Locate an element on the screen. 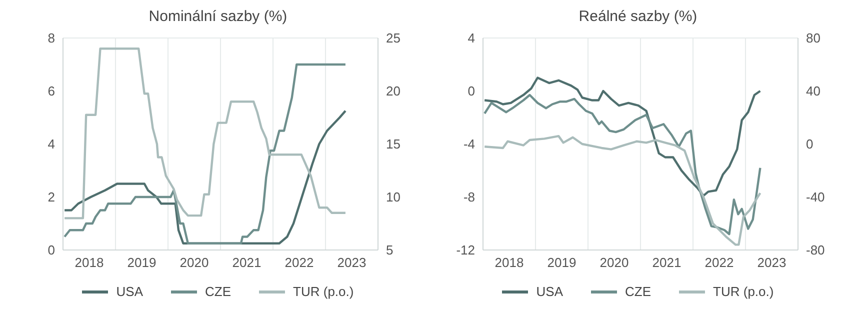  y2-tick-label: 20 is located at coordinates (393, 91).